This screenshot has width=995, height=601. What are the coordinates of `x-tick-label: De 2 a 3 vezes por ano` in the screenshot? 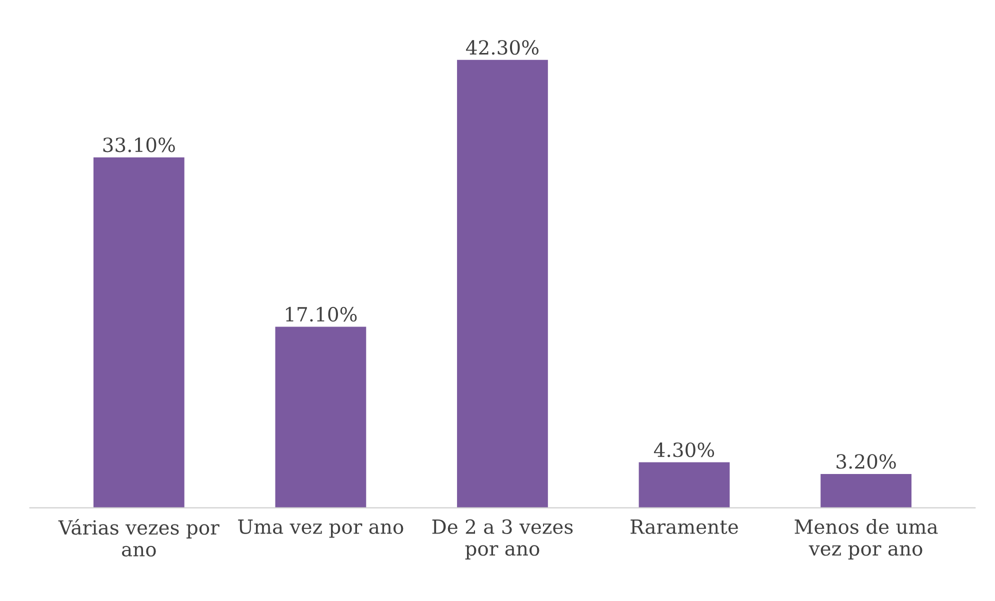 It's located at (502, 539).